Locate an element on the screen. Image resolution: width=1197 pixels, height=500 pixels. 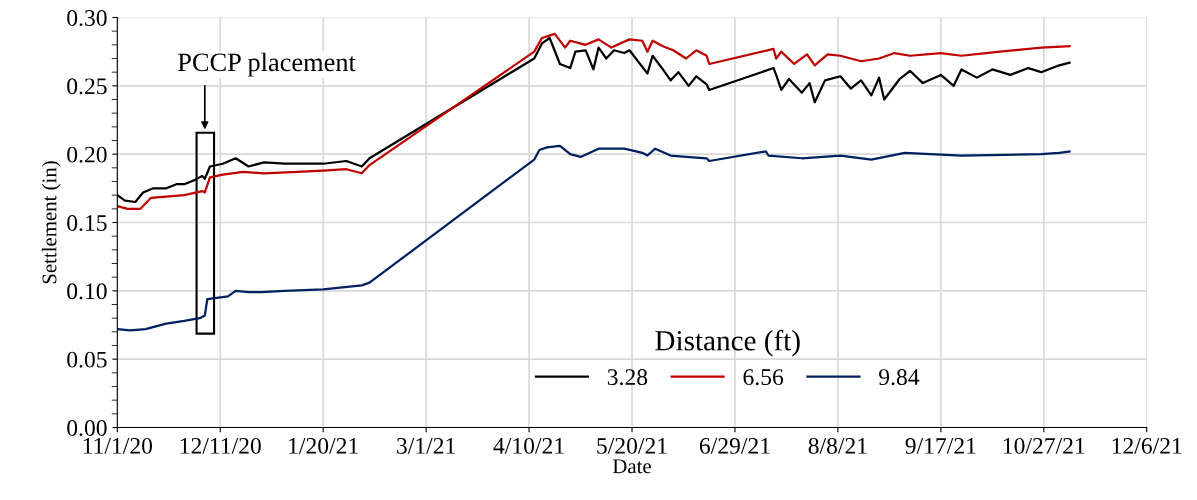
y-tick-label: 0.30 is located at coordinates (87, 18).